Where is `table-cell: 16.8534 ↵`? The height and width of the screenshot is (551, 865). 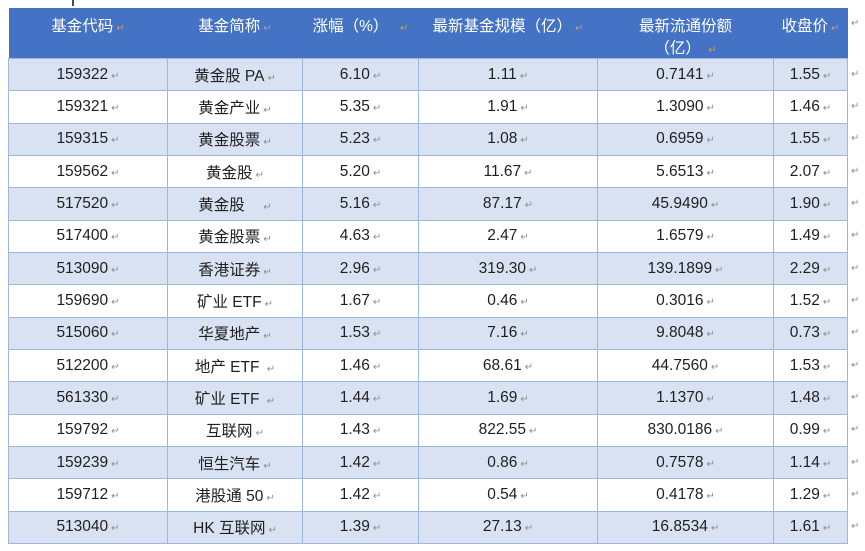
table-cell: 16.8534 ↵ is located at coordinates (685, 527).